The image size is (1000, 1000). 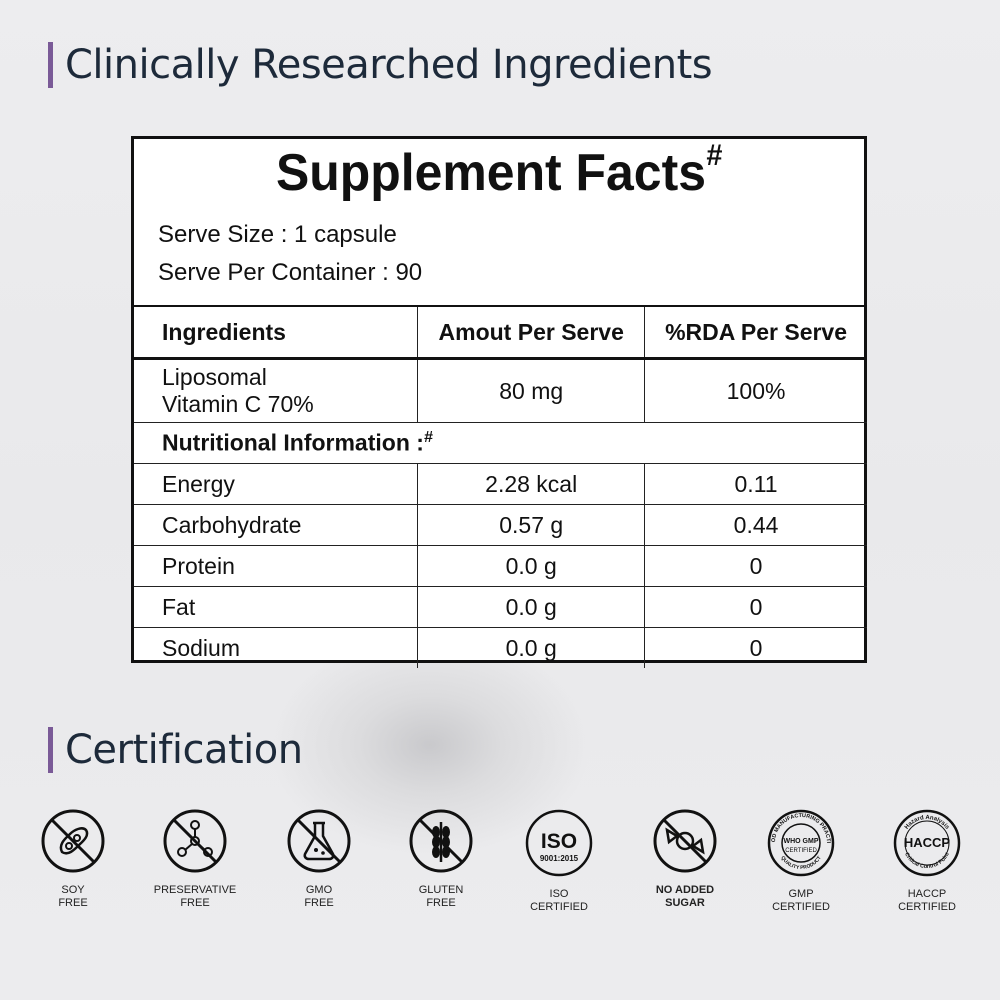 What do you see at coordinates (195, 896) in the screenshot?
I see `cert-label: PRESERVATIVE FREE` at bounding box center [195, 896].